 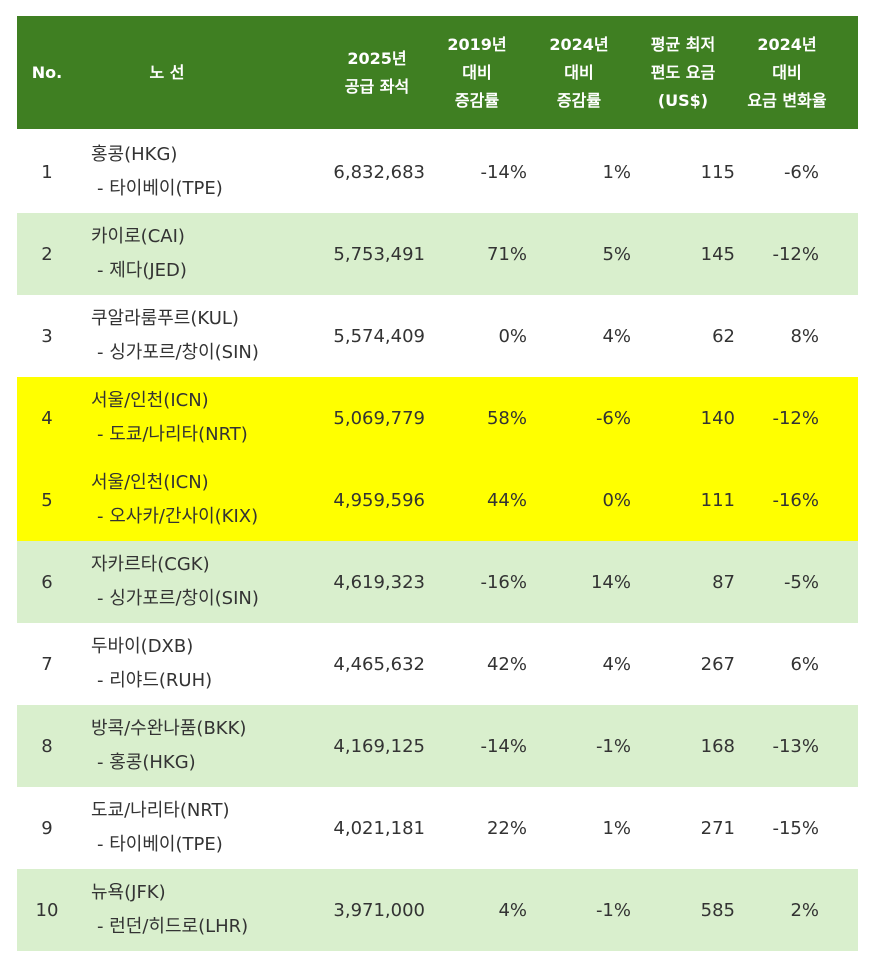 I want to click on route-cell: 뉴욕(JFK) - 런던/히드로(LHR), so click(x=187, y=910).